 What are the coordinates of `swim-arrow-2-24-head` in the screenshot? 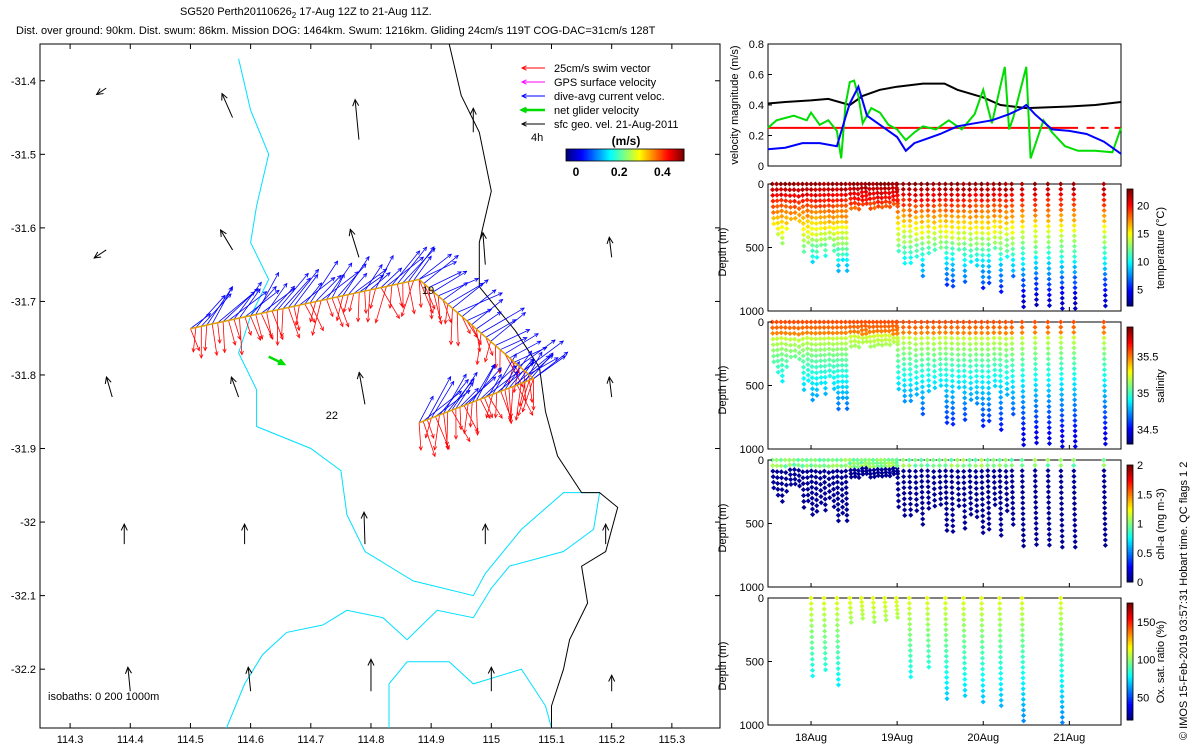 It's located at (447, 447).